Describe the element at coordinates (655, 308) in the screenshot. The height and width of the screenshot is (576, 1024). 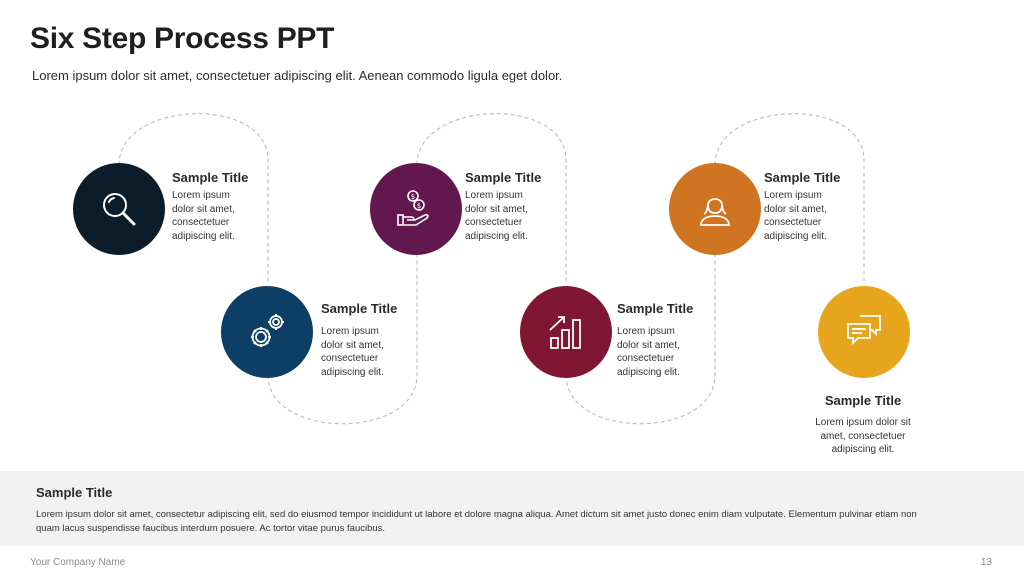
I see `step-4-title: Sample Title` at that location.